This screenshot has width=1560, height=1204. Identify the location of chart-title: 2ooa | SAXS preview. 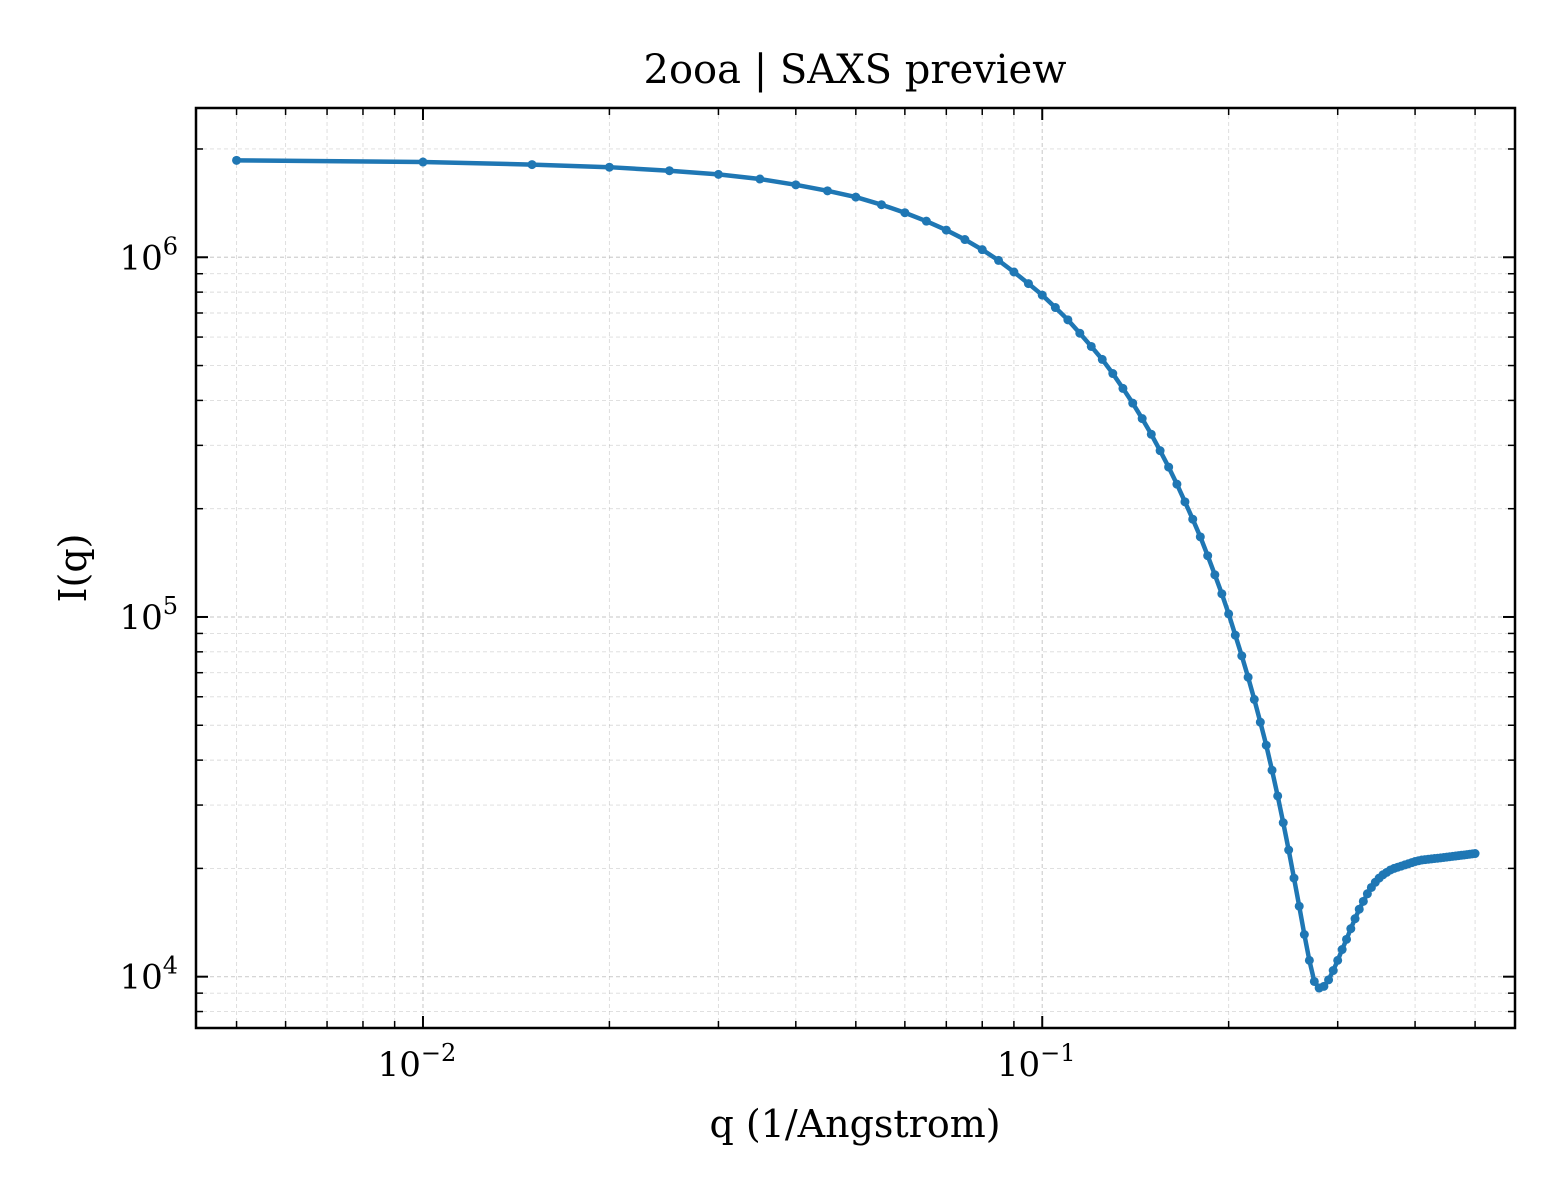
(855, 70).